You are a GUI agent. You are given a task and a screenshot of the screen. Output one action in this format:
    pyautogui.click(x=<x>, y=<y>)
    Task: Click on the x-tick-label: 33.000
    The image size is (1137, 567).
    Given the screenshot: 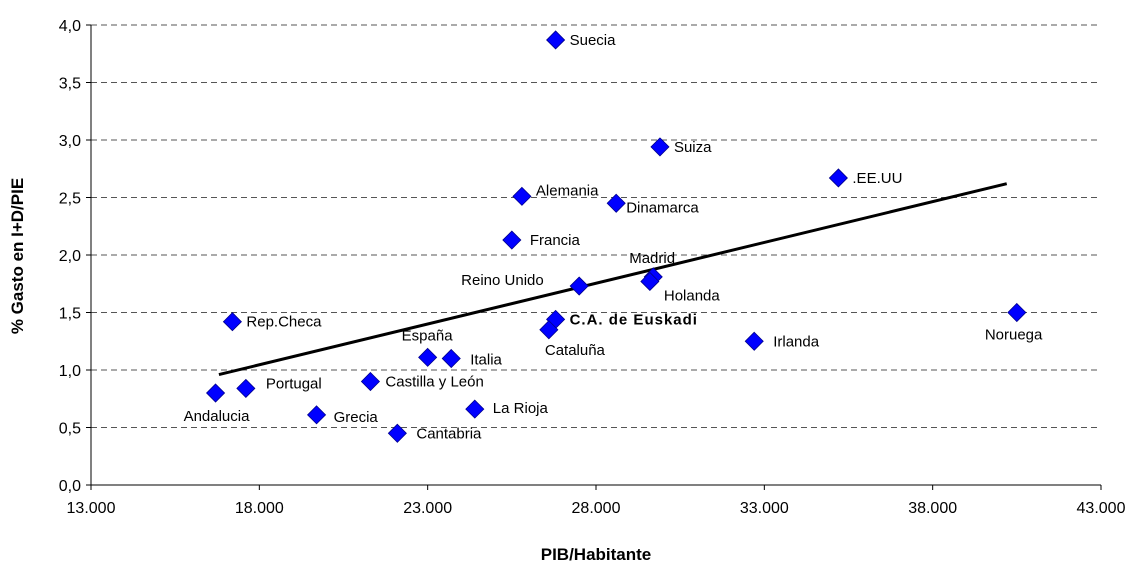 What is the action you would take?
    pyautogui.click(x=764, y=508)
    